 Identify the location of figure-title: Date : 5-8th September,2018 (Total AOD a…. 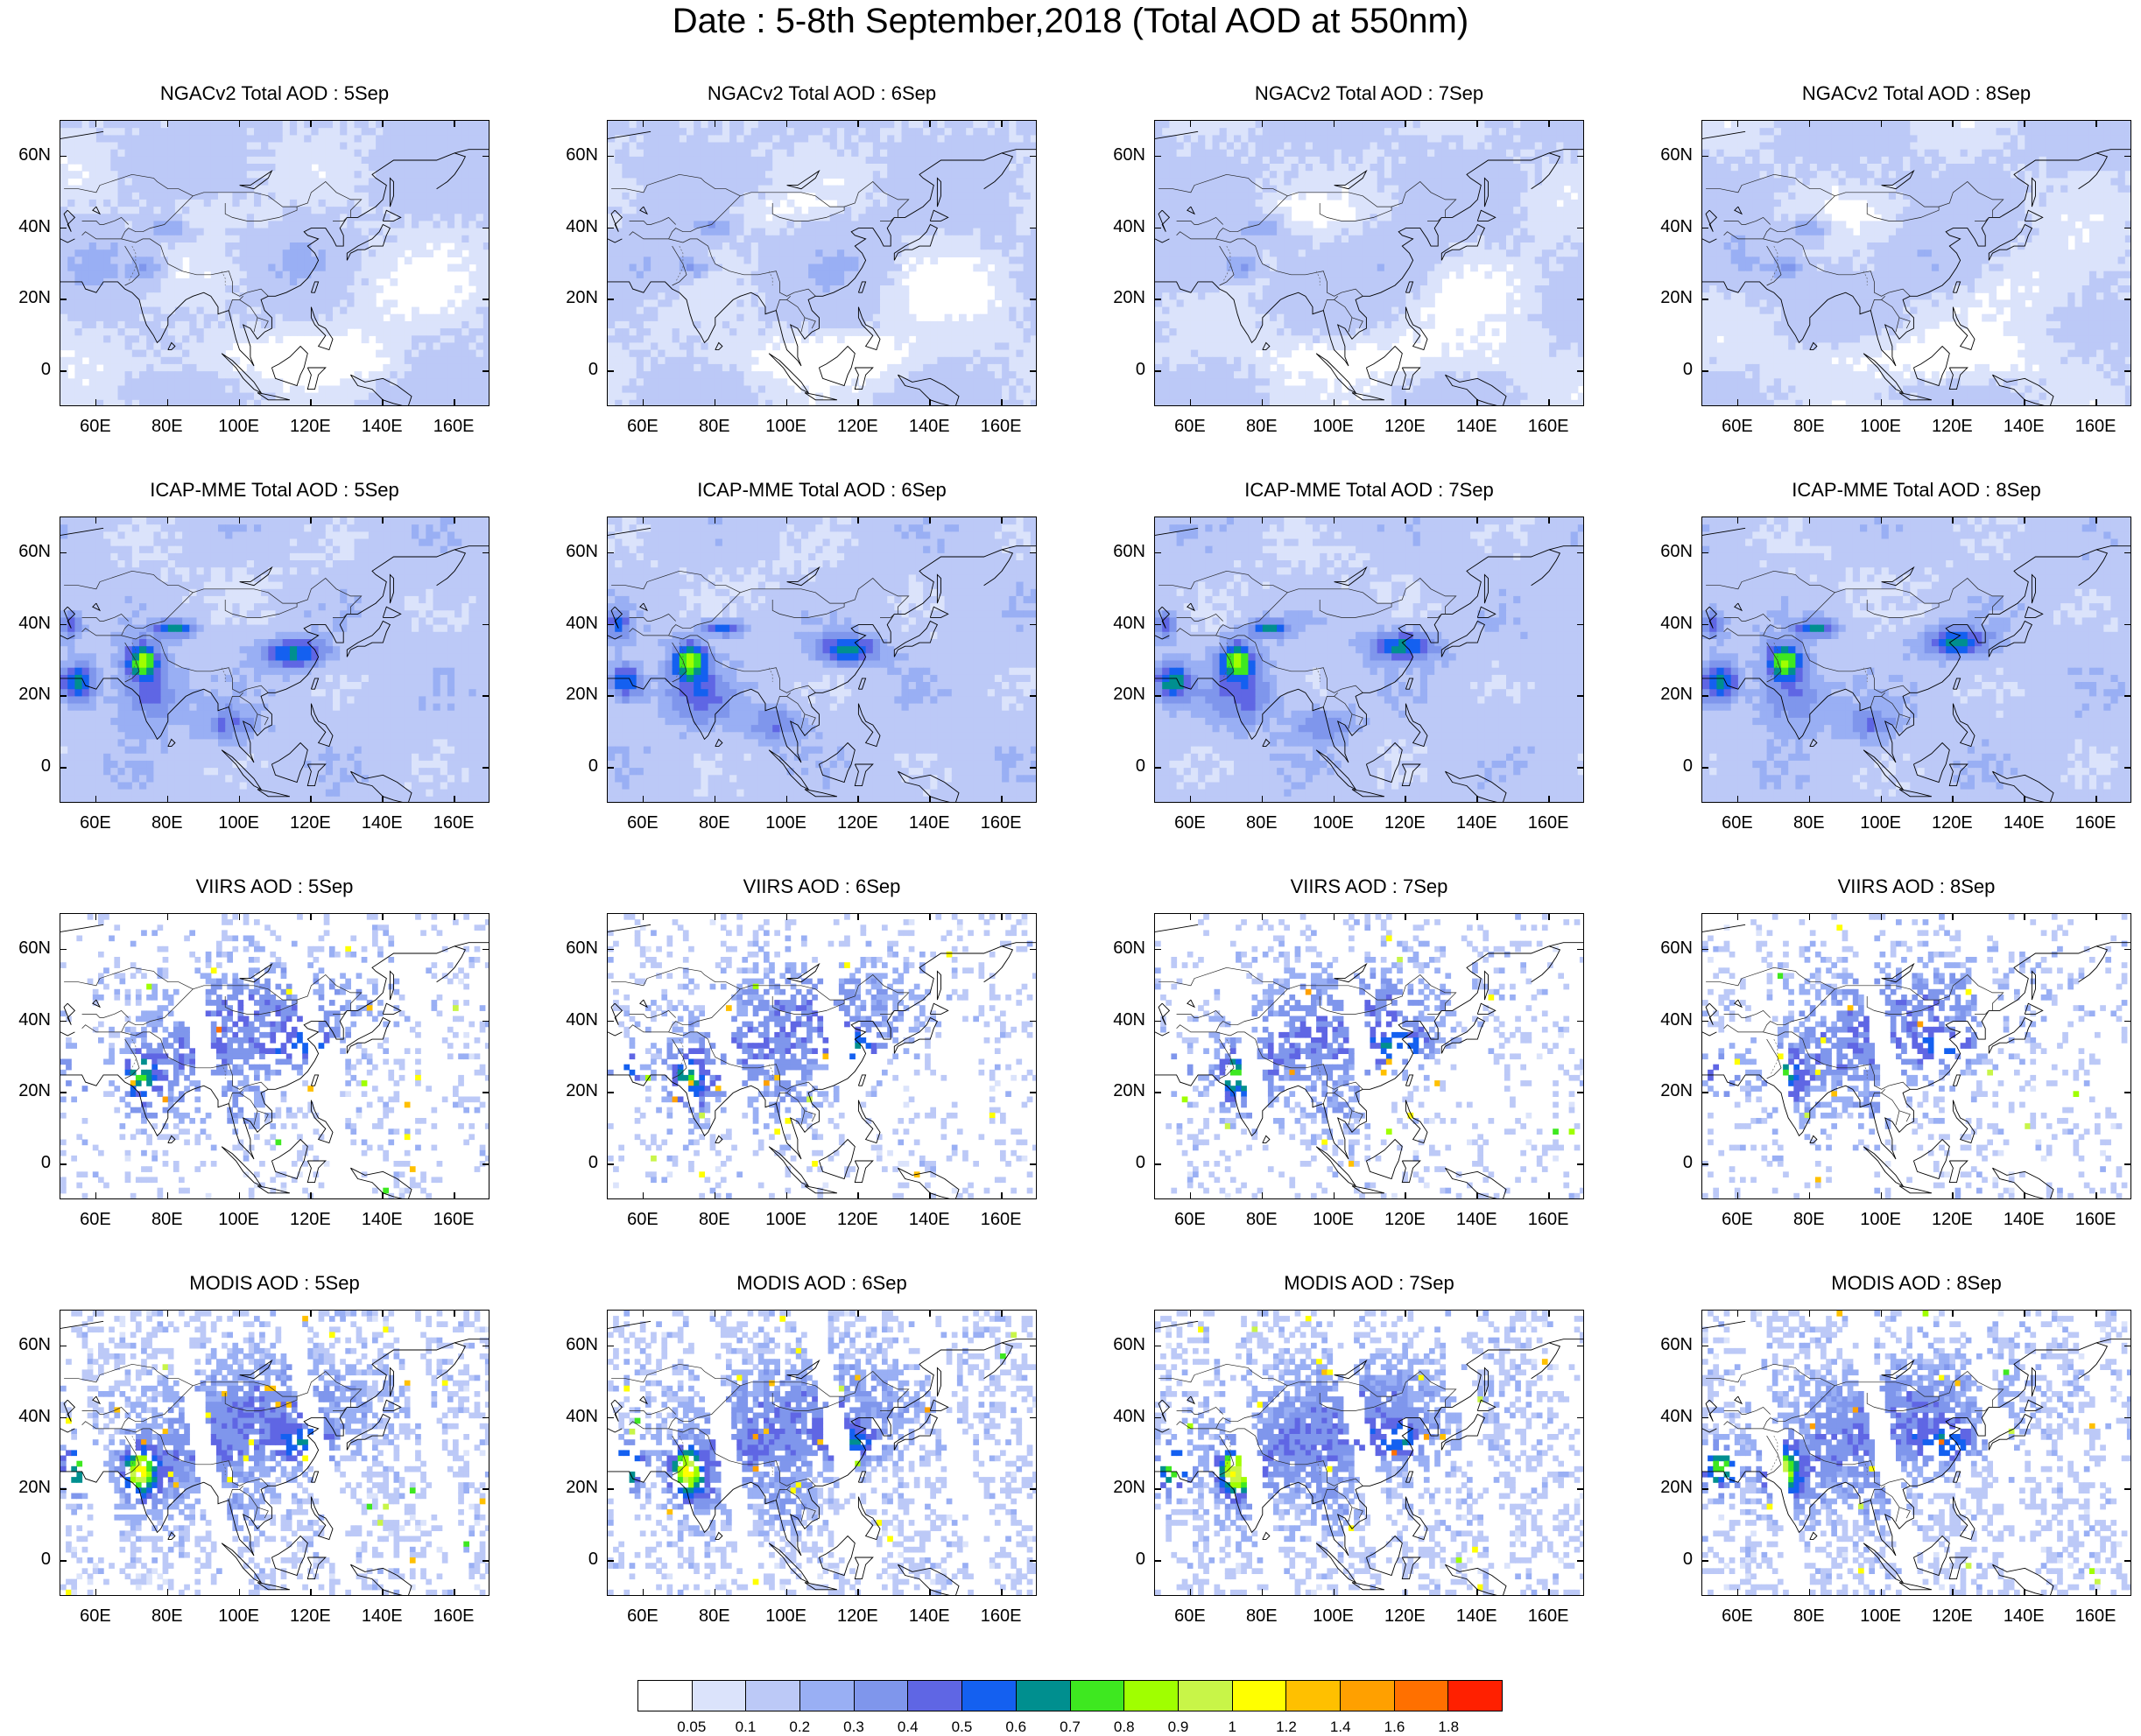
(1070, 21).